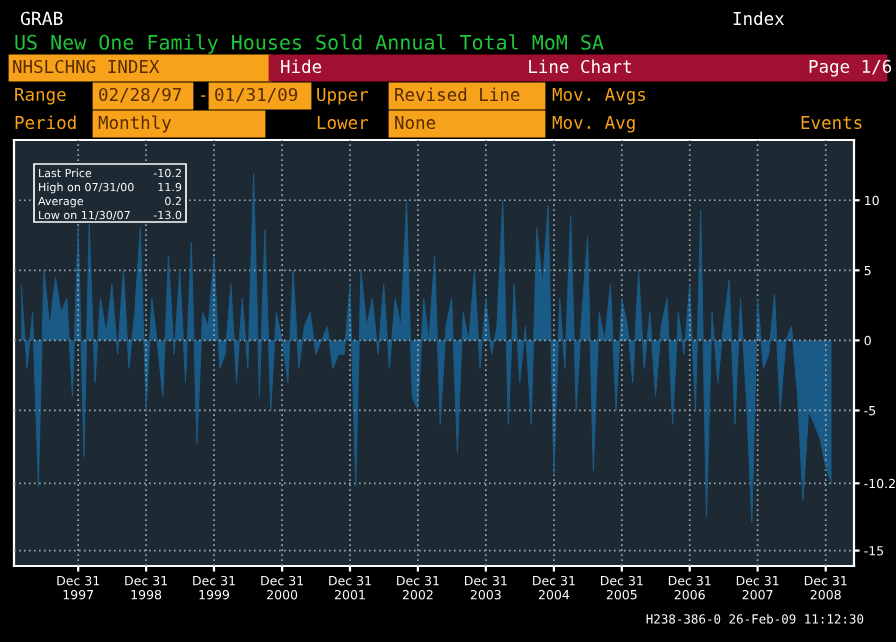 Image resolution: width=896 pixels, height=642 pixels. I want to click on text: Lower, so click(343, 123).